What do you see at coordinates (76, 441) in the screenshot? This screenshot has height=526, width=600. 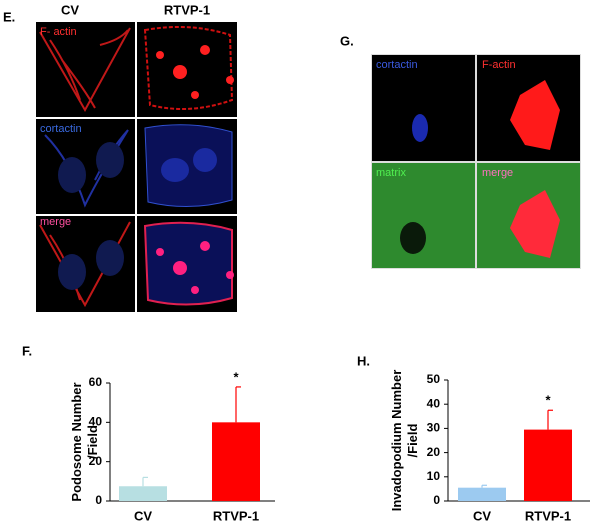 I see `y-axis-label-line: Podosome Number` at bounding box center [76, 441].